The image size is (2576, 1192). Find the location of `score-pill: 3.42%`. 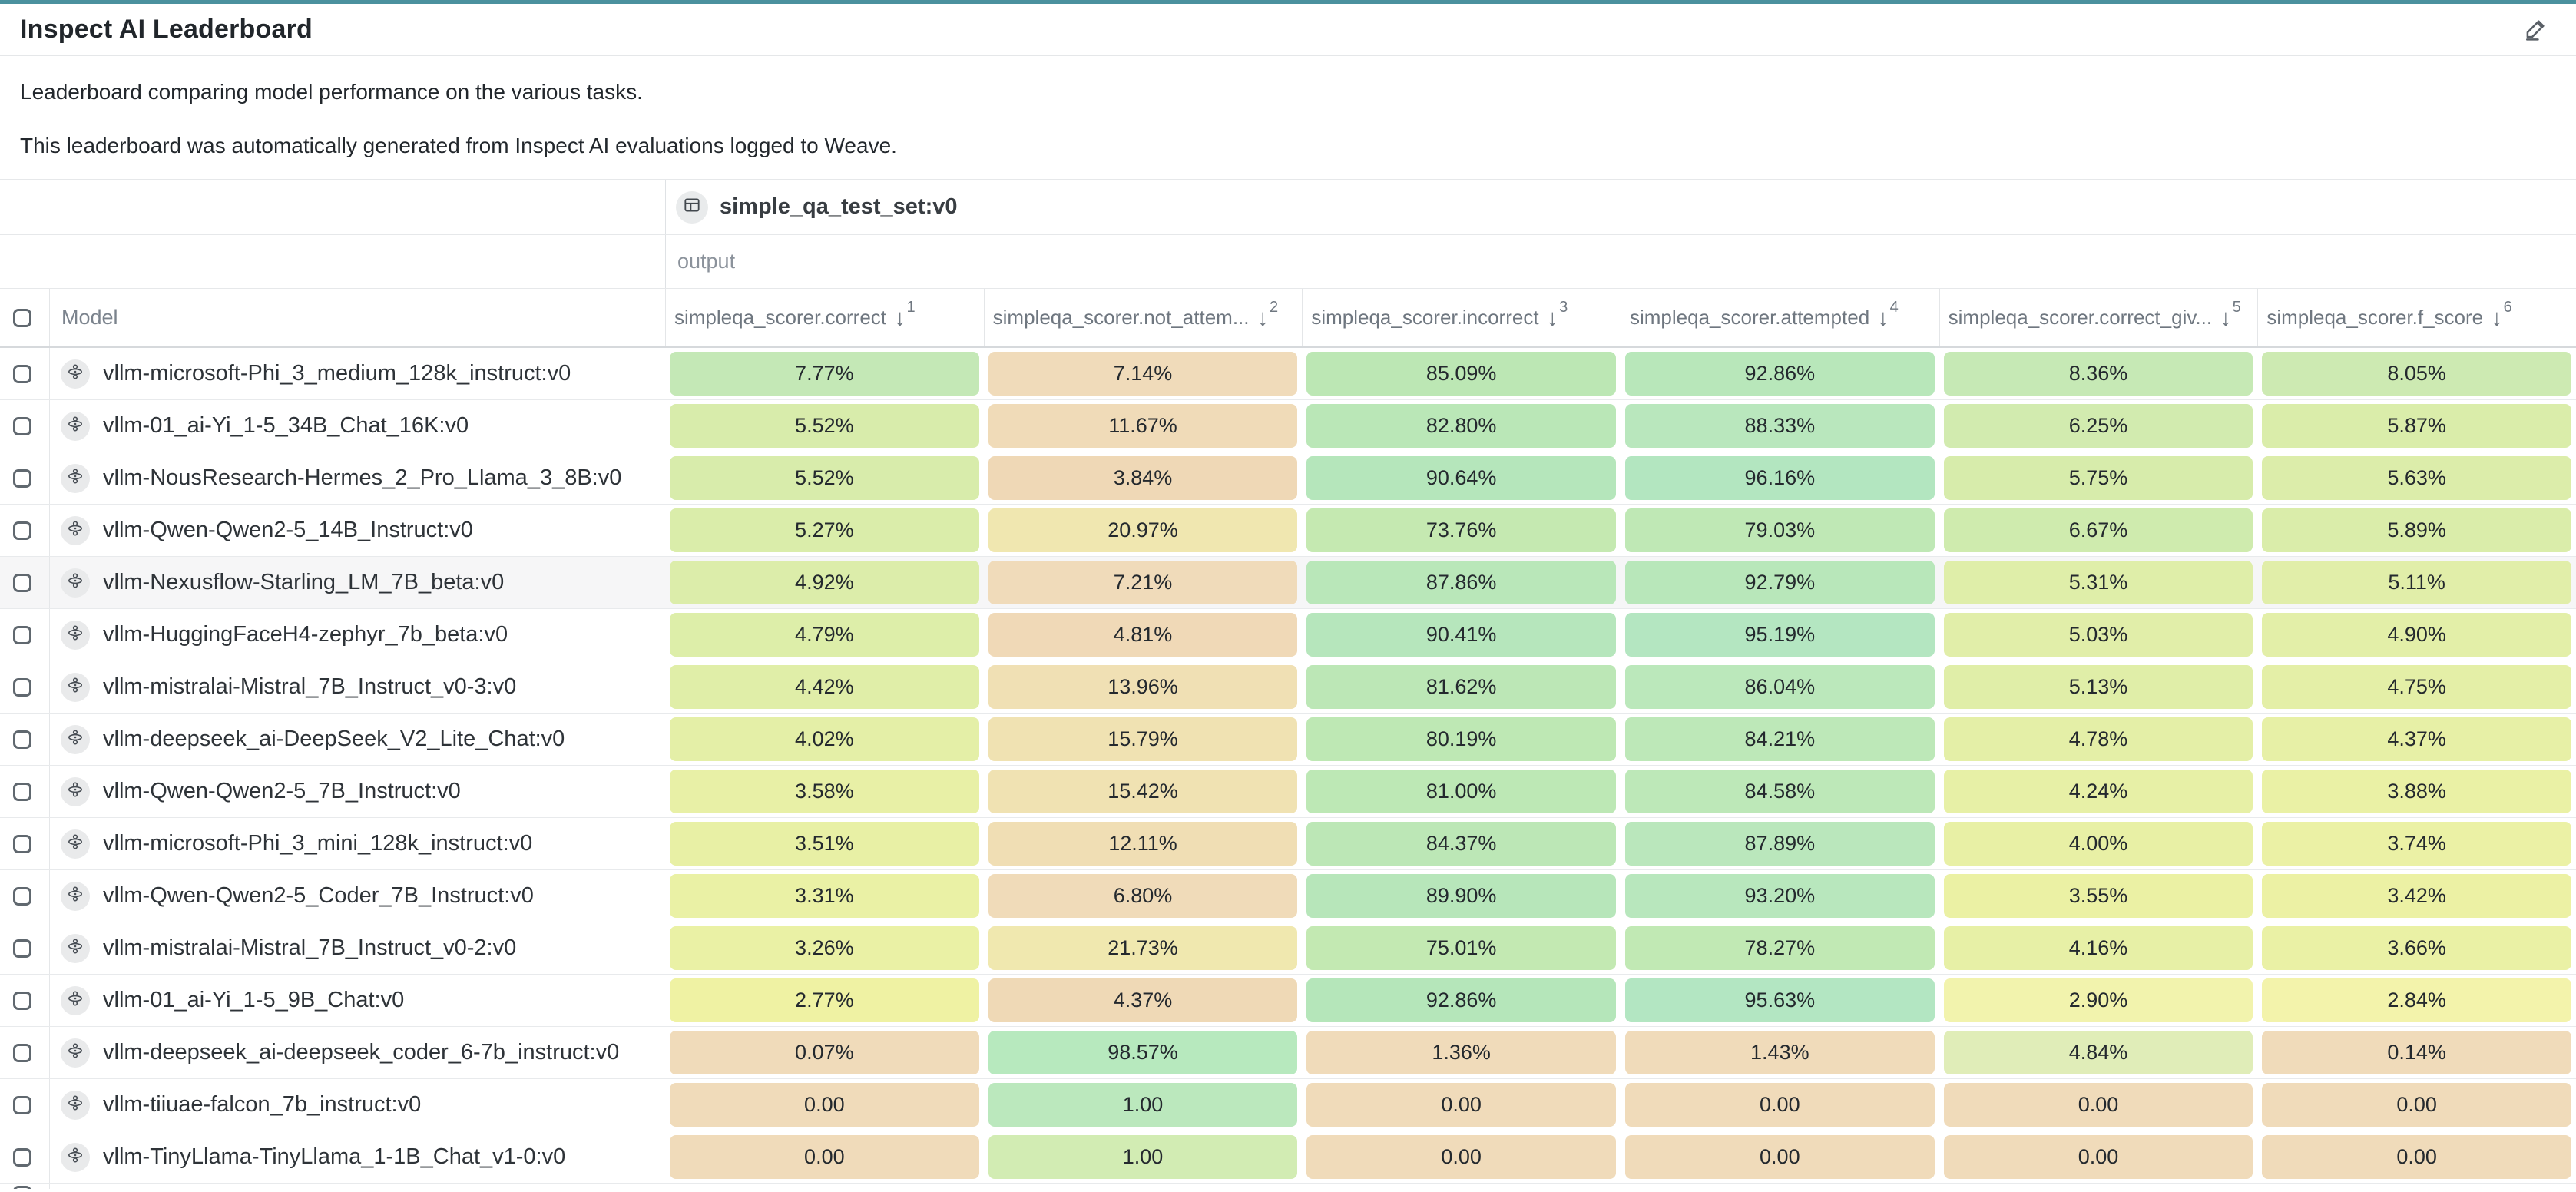

score-pill: 3.42% is located at coordinates (2416, 896).